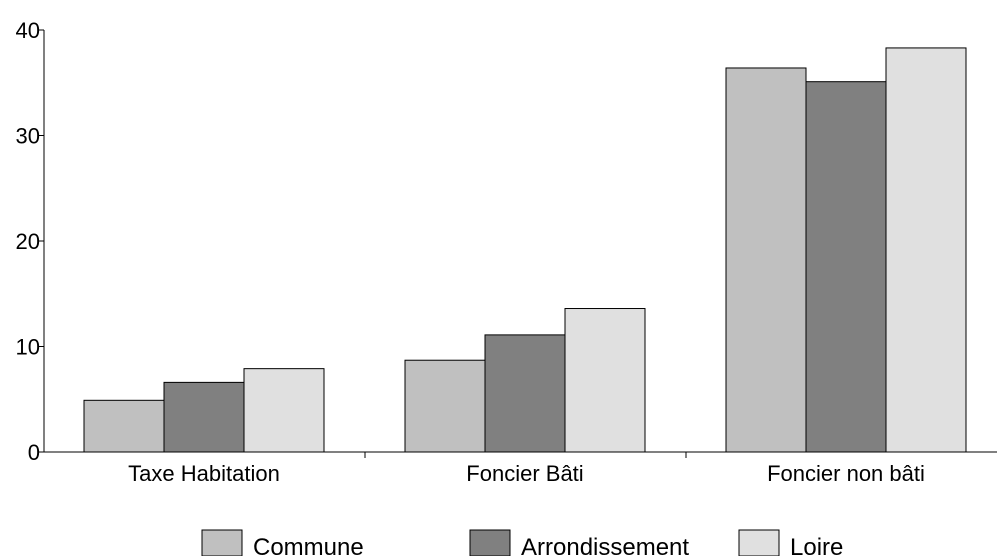 This screenshot has width=997, height=556. What do you see at coordinates (605, 545) in the screenshot?
I see `legend-label: Arrondissement` at bounding box center [605, 545].